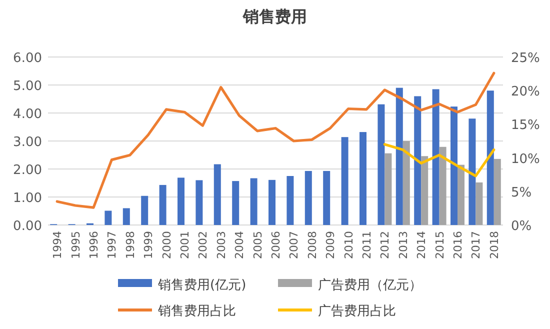 The image size is (550, 329). What do you see at coordinates (276, 245) in the screenshot?
I see `x-tick-label: 2006` at bounding box center [276, 245].